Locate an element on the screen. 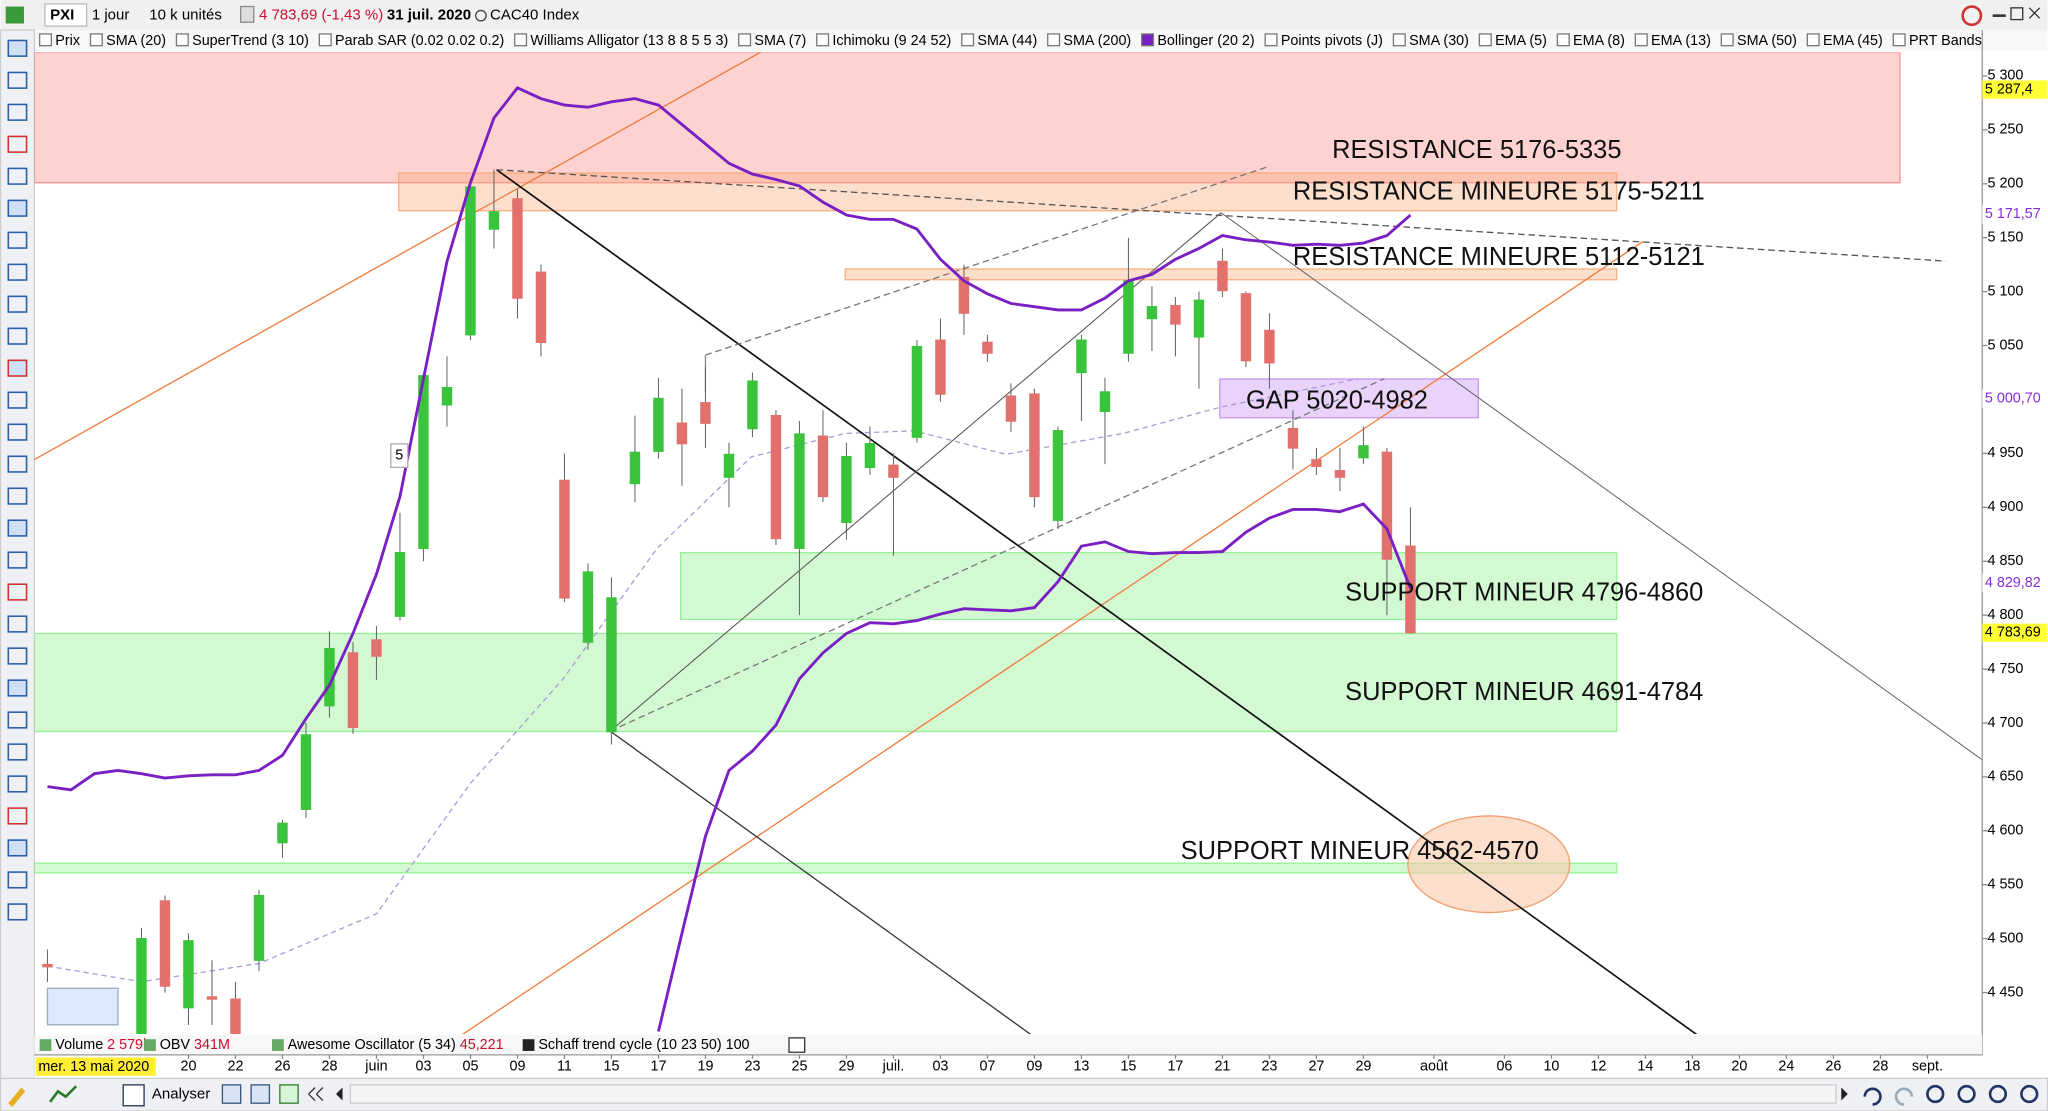  indicator-name: Ichimoku (9 24 52) is located at coordinates (891, 41).